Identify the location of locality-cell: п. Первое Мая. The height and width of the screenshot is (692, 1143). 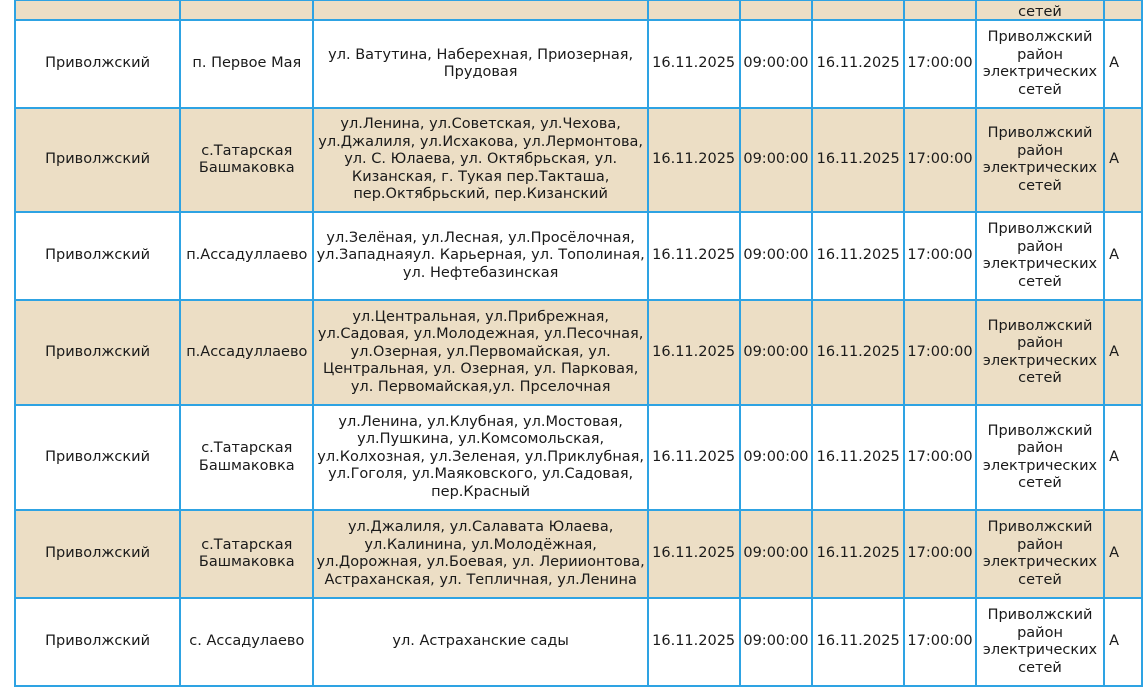
(247, 64).